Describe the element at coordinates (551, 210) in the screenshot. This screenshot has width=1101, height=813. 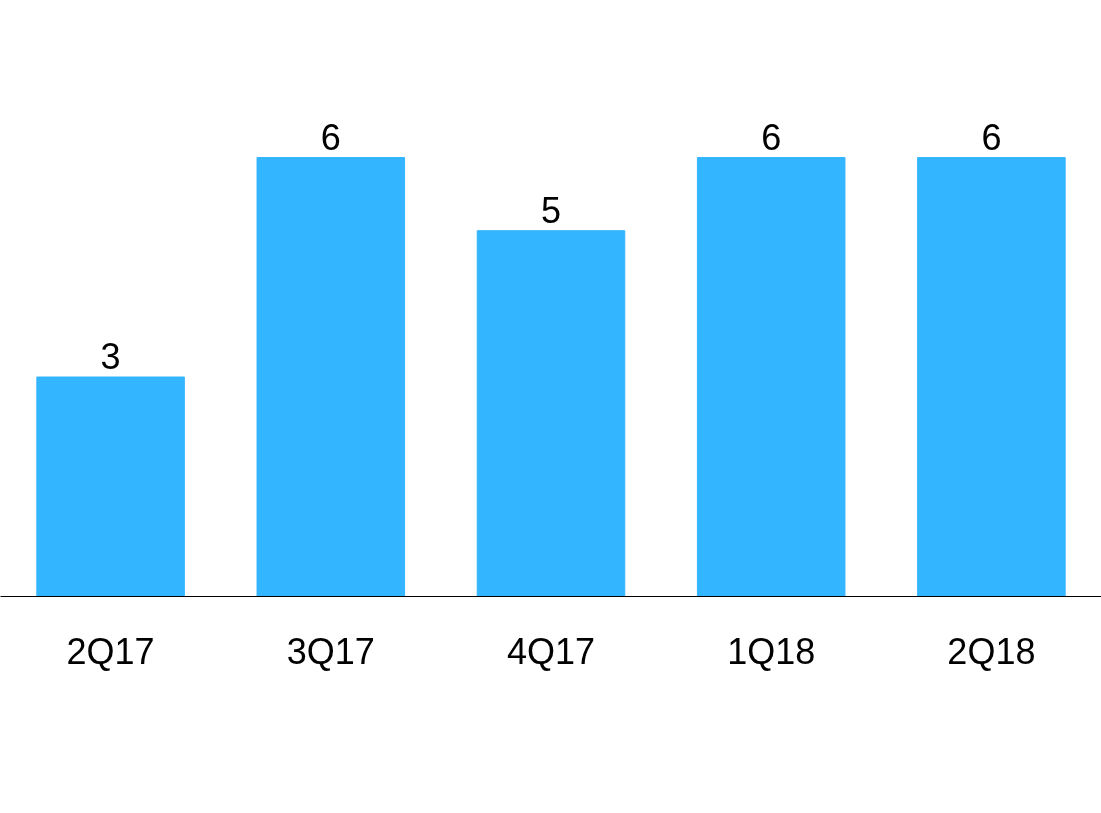
I see `data-label: 5` at that location.